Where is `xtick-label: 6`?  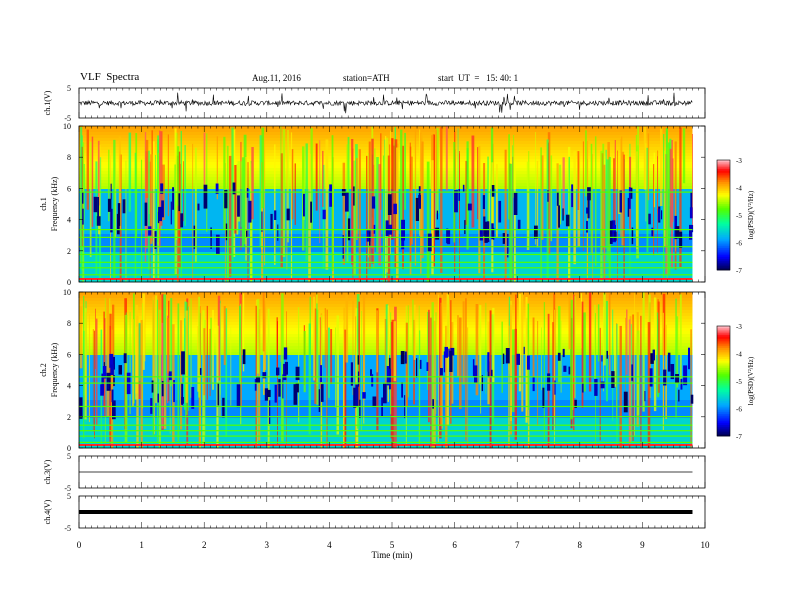 xtick-label: 6 is located at coordinates (454, 545).